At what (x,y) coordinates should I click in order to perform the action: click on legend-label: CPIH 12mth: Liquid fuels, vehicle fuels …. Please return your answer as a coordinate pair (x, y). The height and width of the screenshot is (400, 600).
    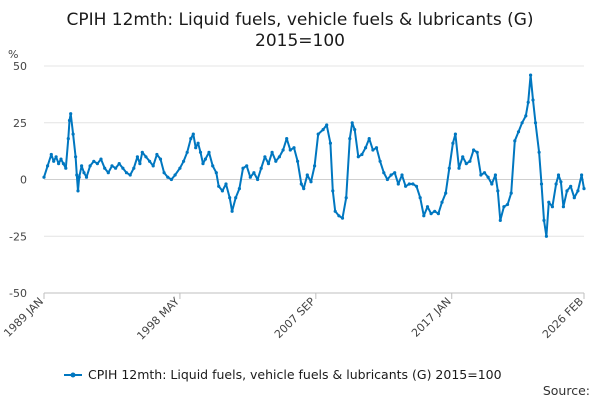
    Looking at the image, I should click on (295, 374).